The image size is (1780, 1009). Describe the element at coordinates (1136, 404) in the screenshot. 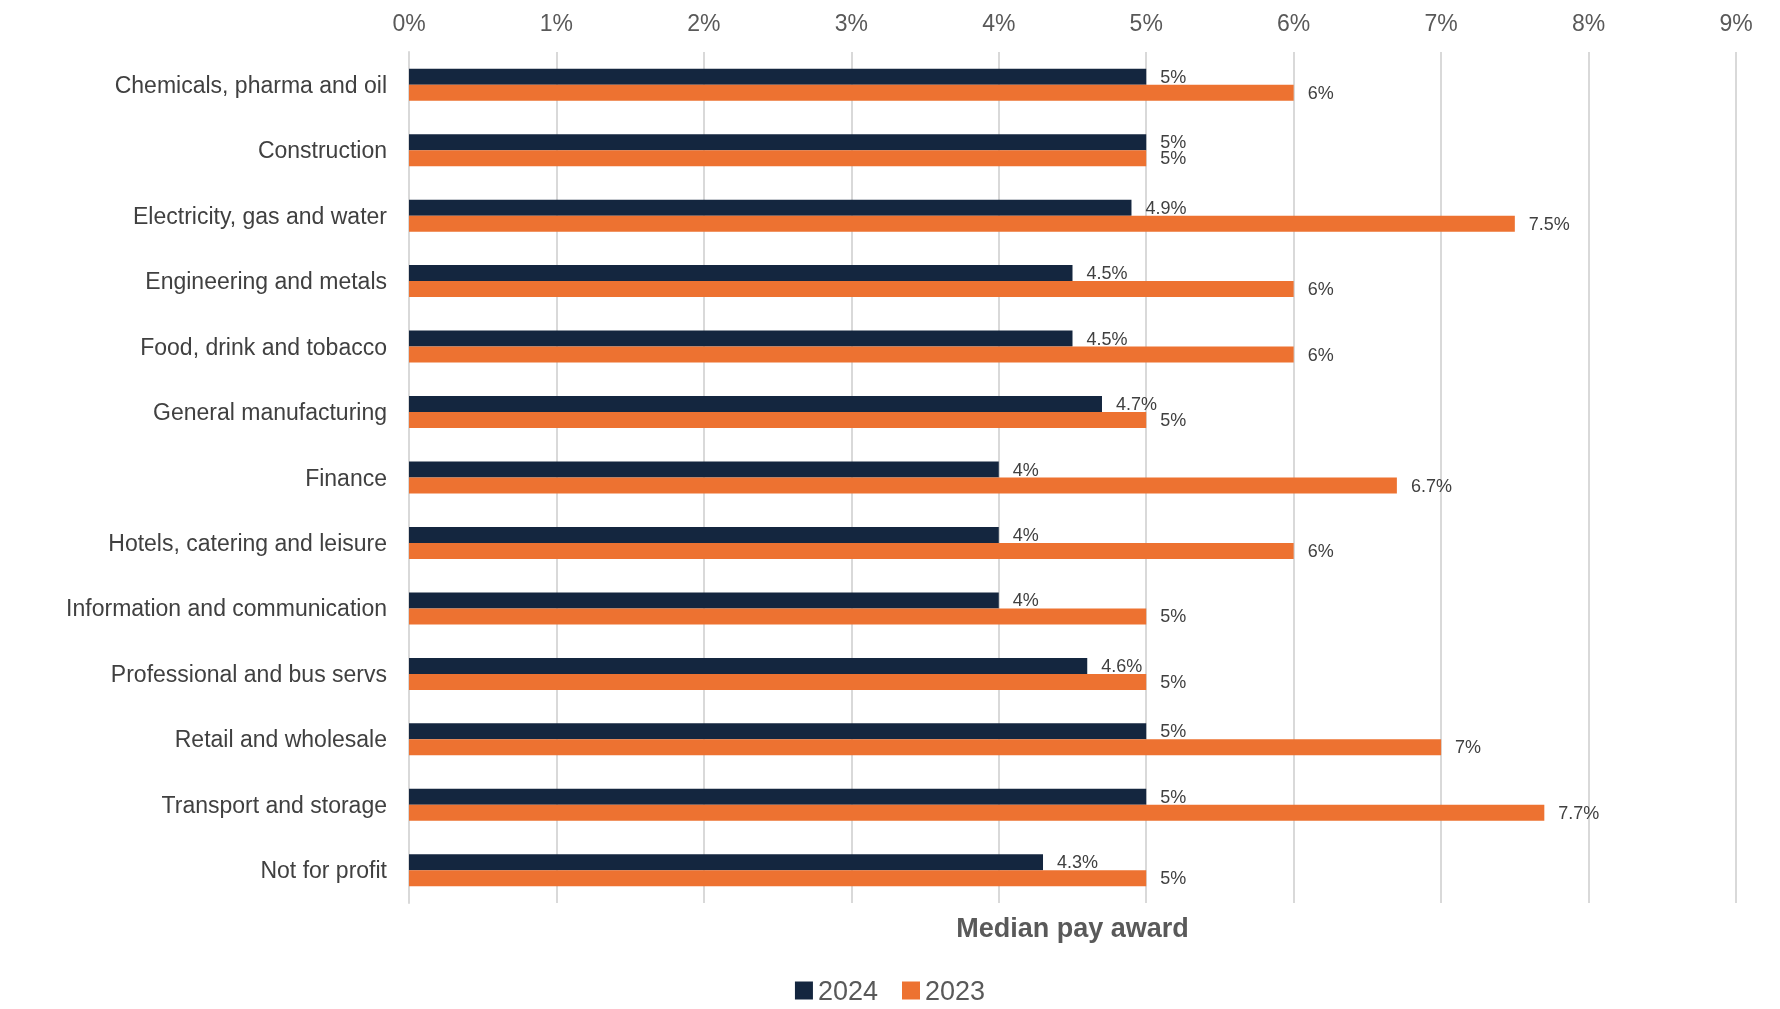

I see `data-label: 4.7%` at that location.